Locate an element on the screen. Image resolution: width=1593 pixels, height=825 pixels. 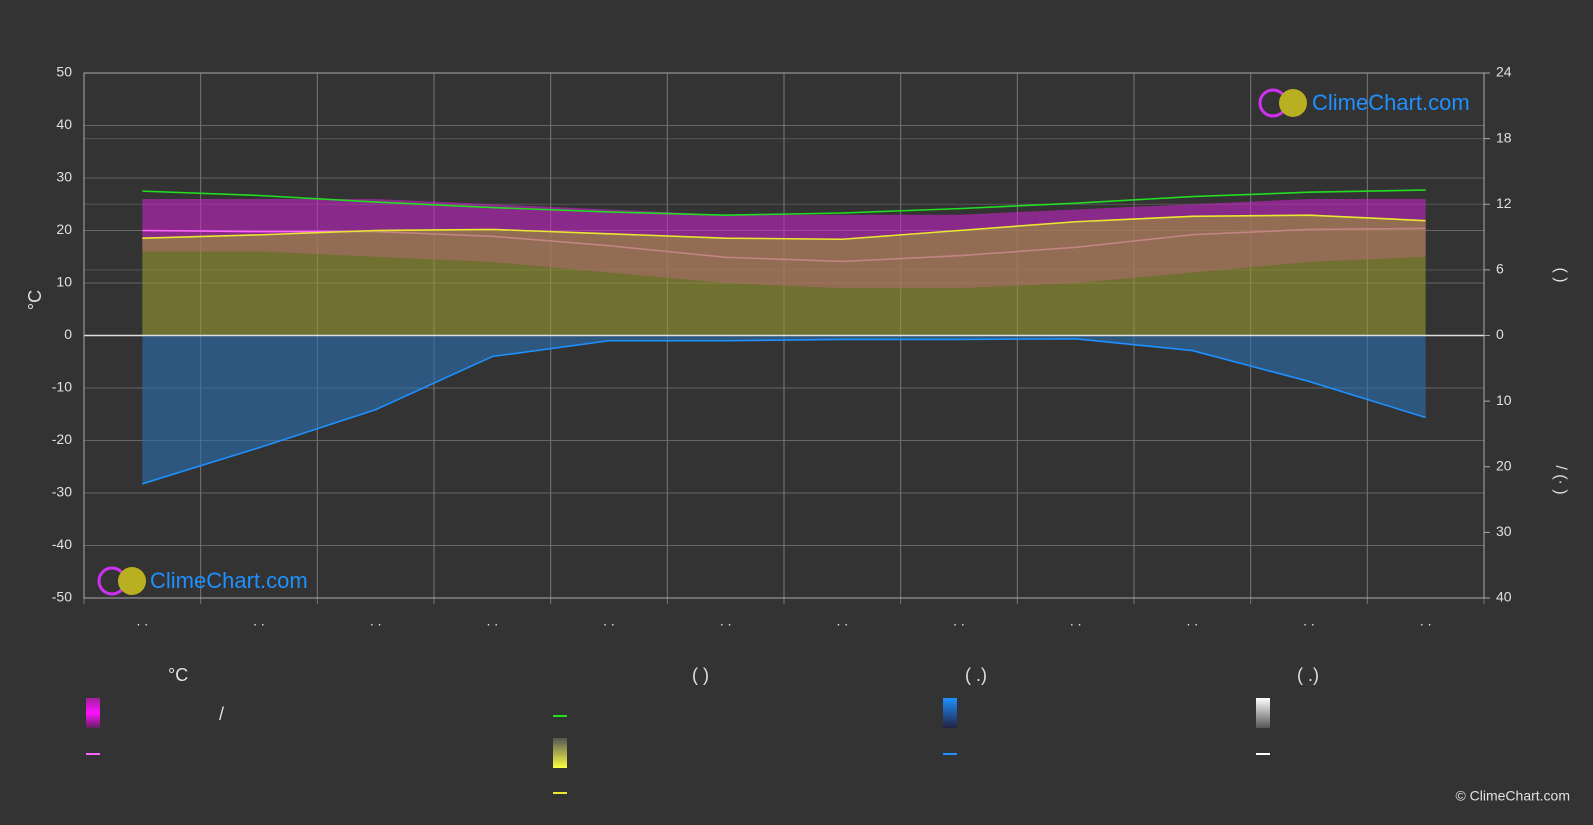
y-tick-label: 10 is located at coordinates (64, 282).